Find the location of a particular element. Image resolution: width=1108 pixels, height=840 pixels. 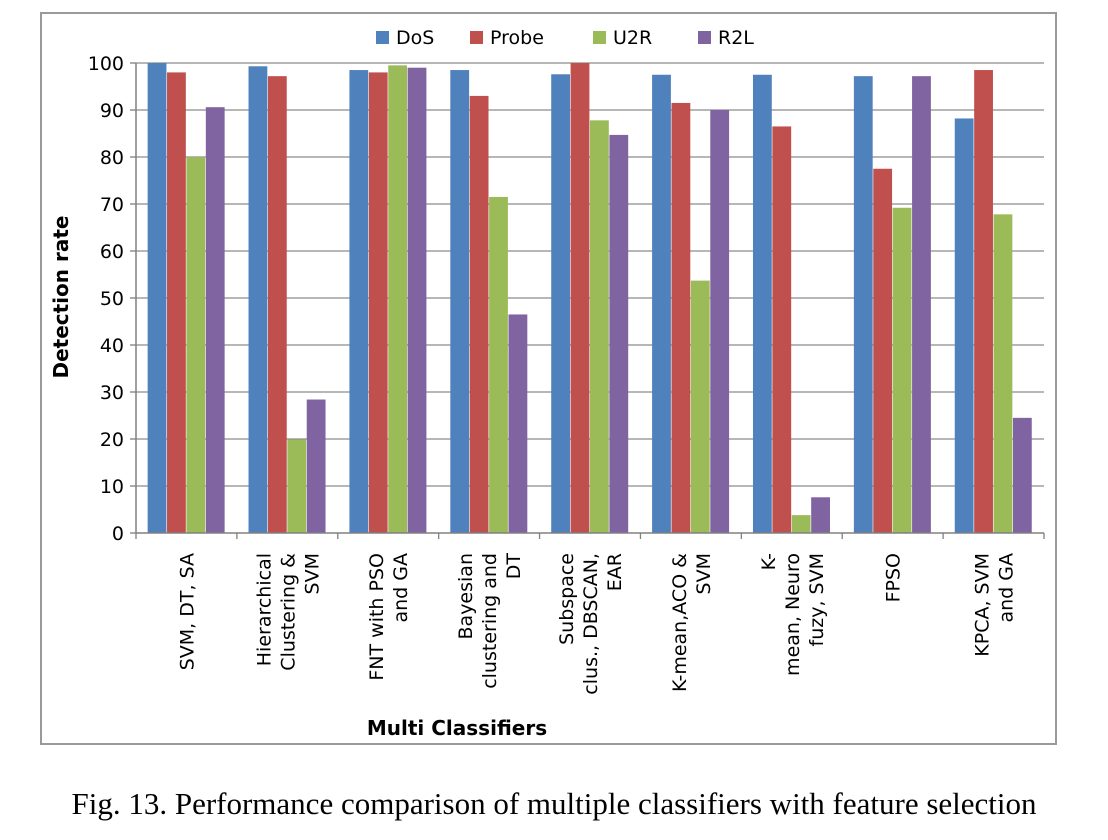

y-tick-label: 20 is located at coordinates (112, 440).